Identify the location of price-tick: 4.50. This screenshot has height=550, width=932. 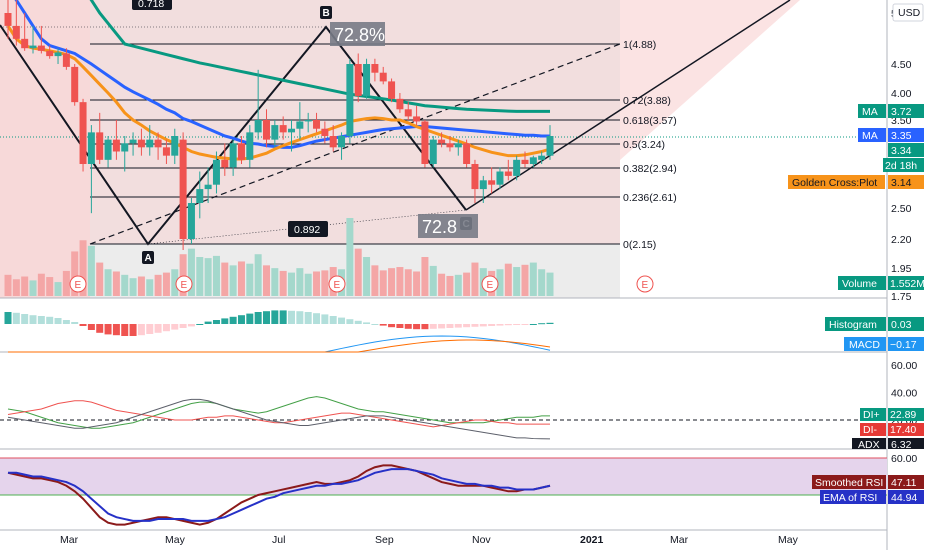
(901, 65).